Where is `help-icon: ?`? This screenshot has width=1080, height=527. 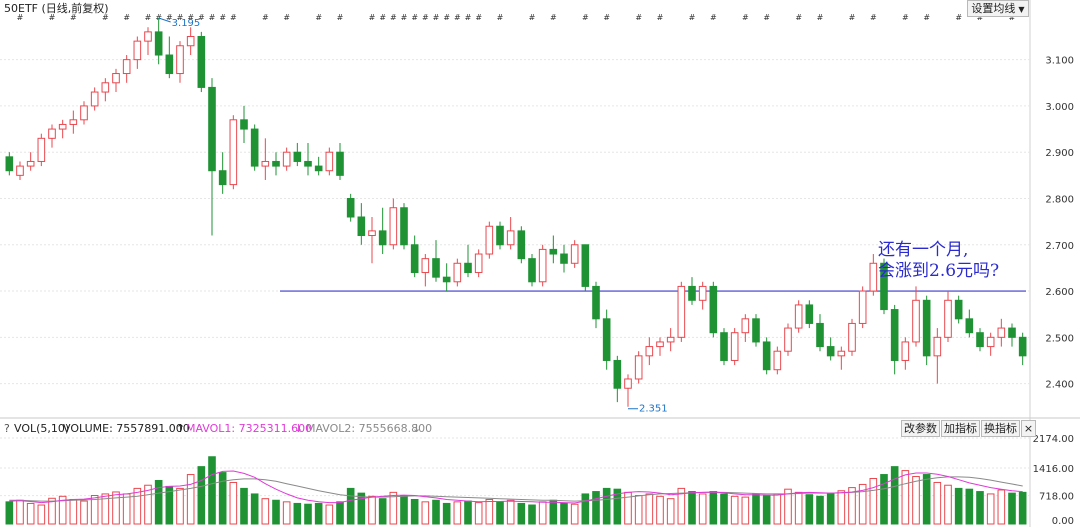 help-icon: ? is located at coordinates (7, 428).